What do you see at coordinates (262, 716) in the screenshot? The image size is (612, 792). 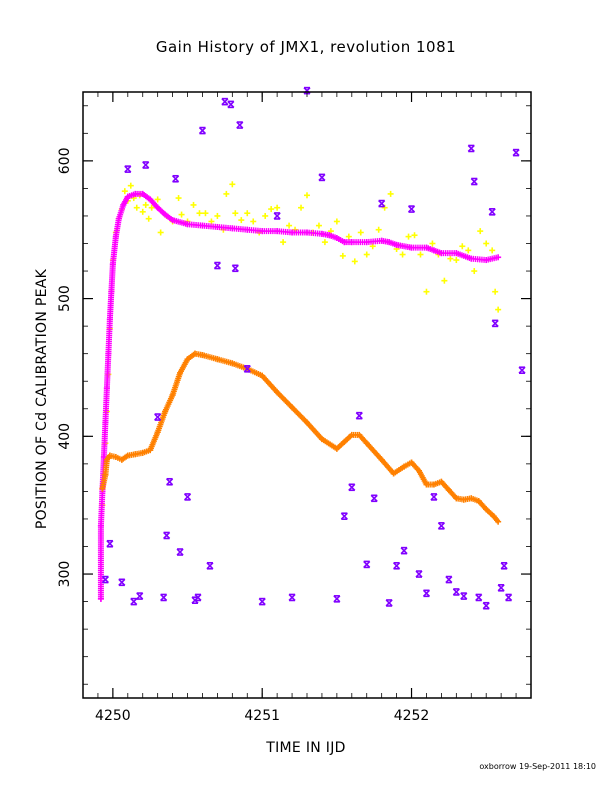 I see `x-tick-label: 4251` at bounding box center [262, 716].